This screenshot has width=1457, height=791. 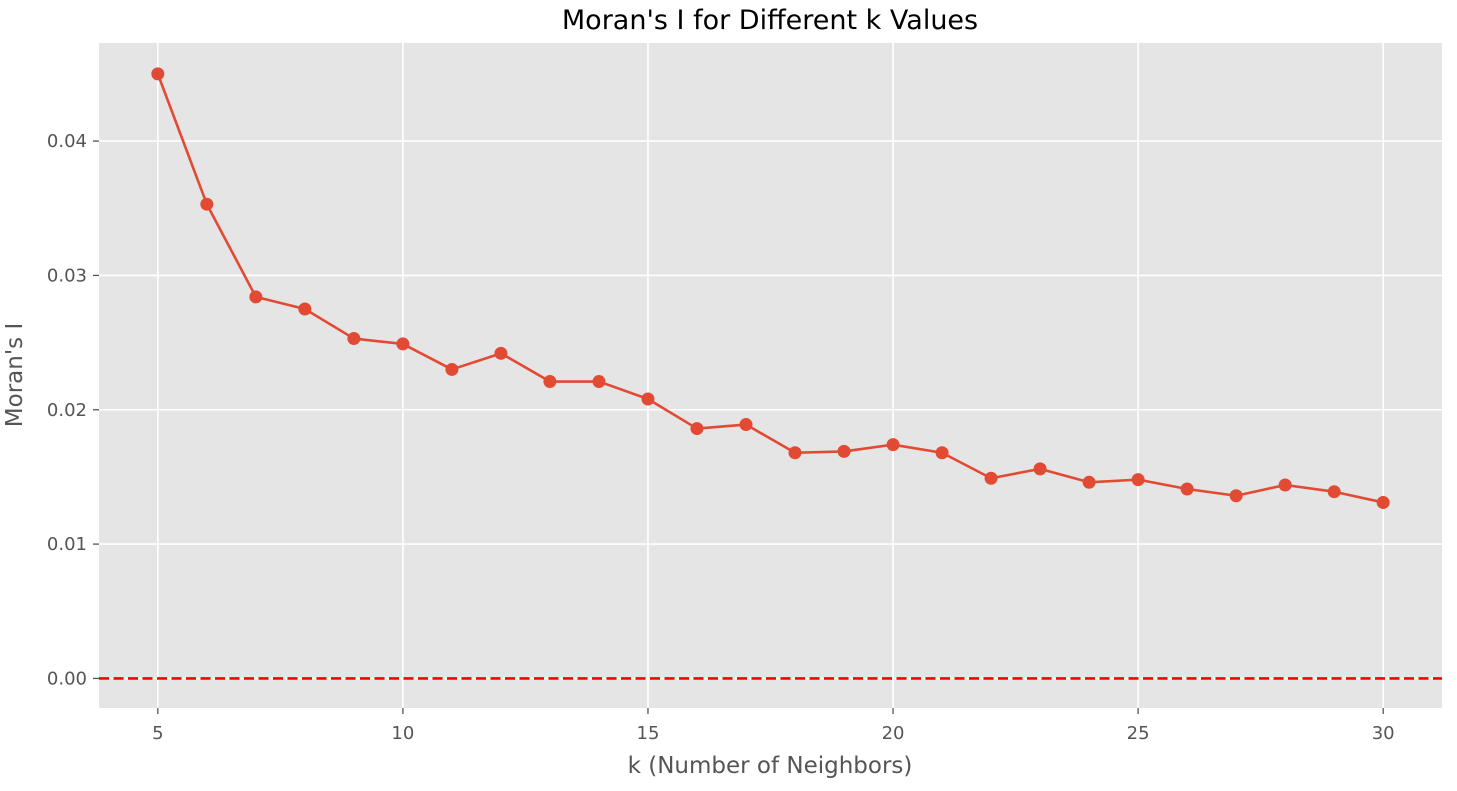 What do you see at coordinates (770, 766) in the screenshot?
I see `x-axis-label: k (Number of Neighbors)` at bounding box center [770, 766].